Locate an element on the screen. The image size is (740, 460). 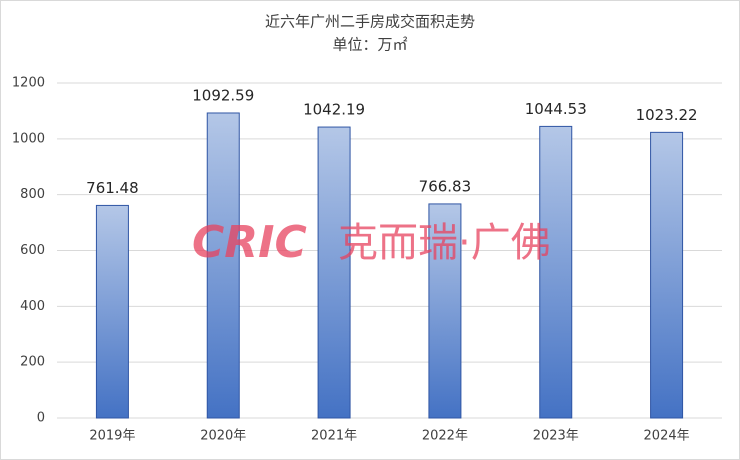
value-label: 1042.19 is located at coordinates (334, 110).